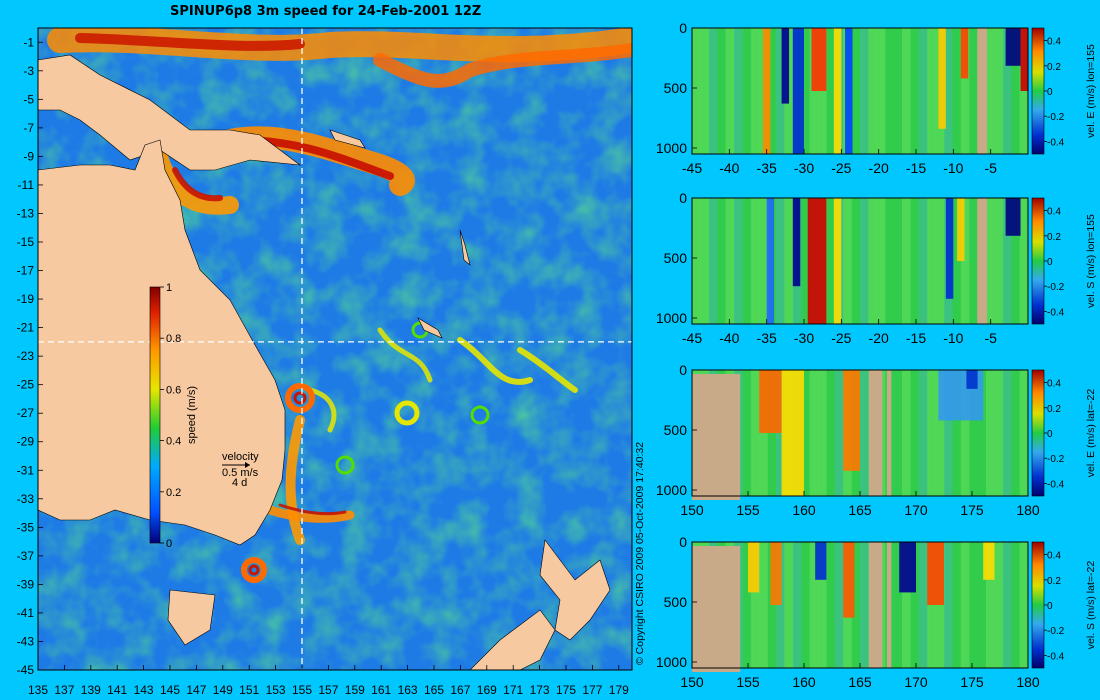 The image size is (1100, 700). What do you see at coordinates (144, 690) in the screenshot?
I see `map-x-tick-label: 143` at bounding box center [144, 690].